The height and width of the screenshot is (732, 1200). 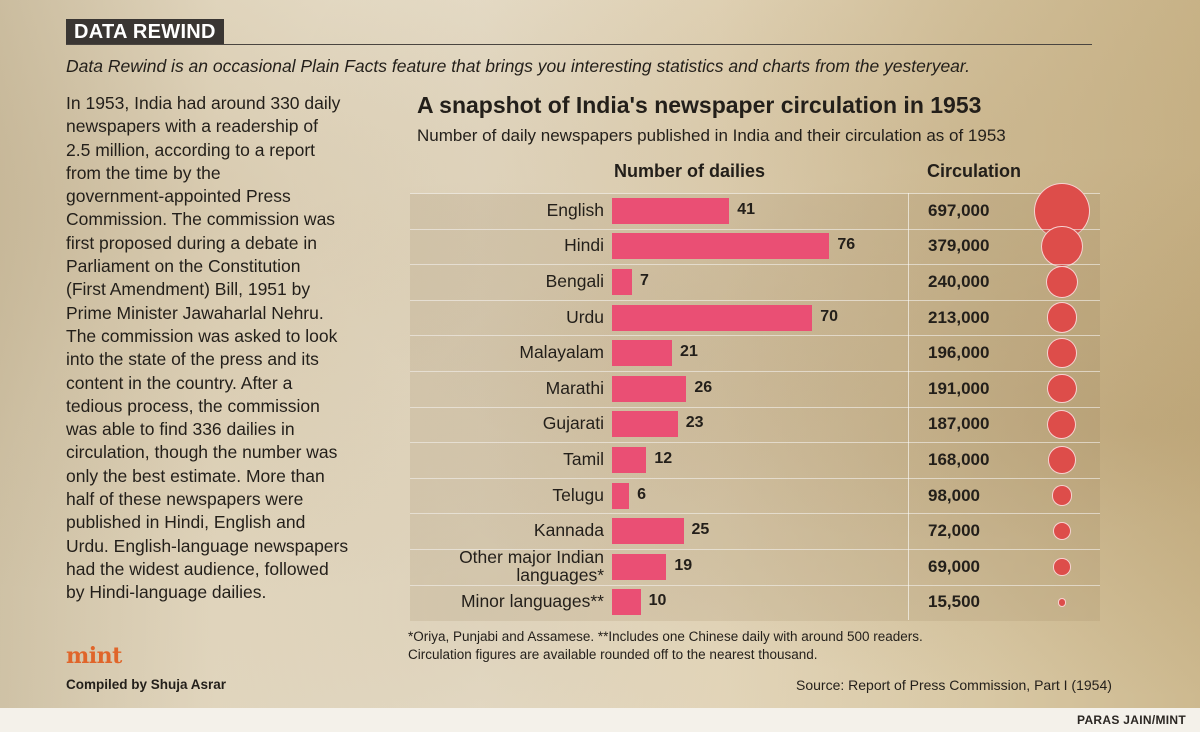 What do you see at coordinates (644, 280) in the screenshot?
I see `dailies-value-label: 7` at bounding box center [644, 280].